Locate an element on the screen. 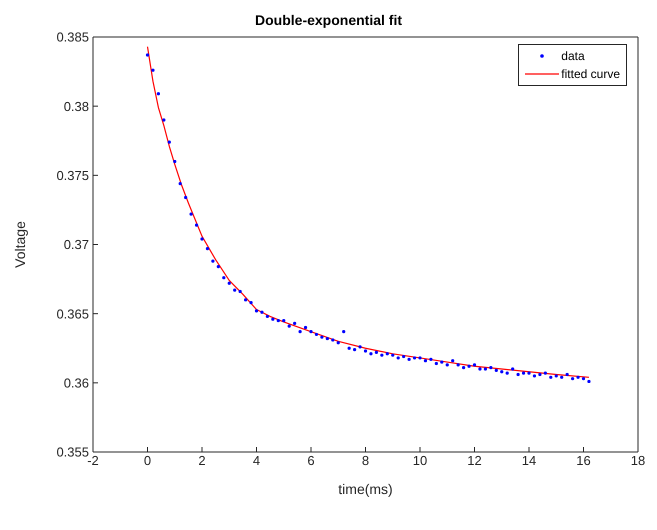 The width and height of the screenshot is (657, 530). x-tick-label: 18 is located at coordinates (638, 460).